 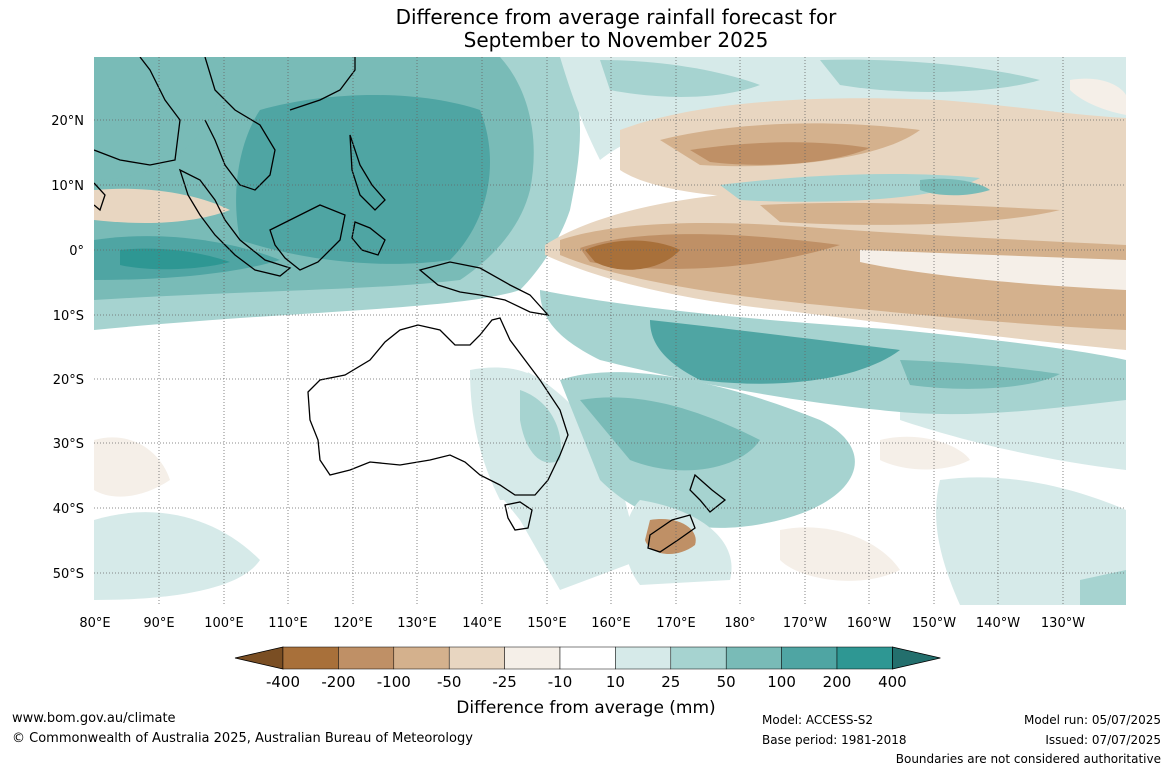 I want to click on colorbar-label: Difference from average (mm), so click(x=585, y=708).